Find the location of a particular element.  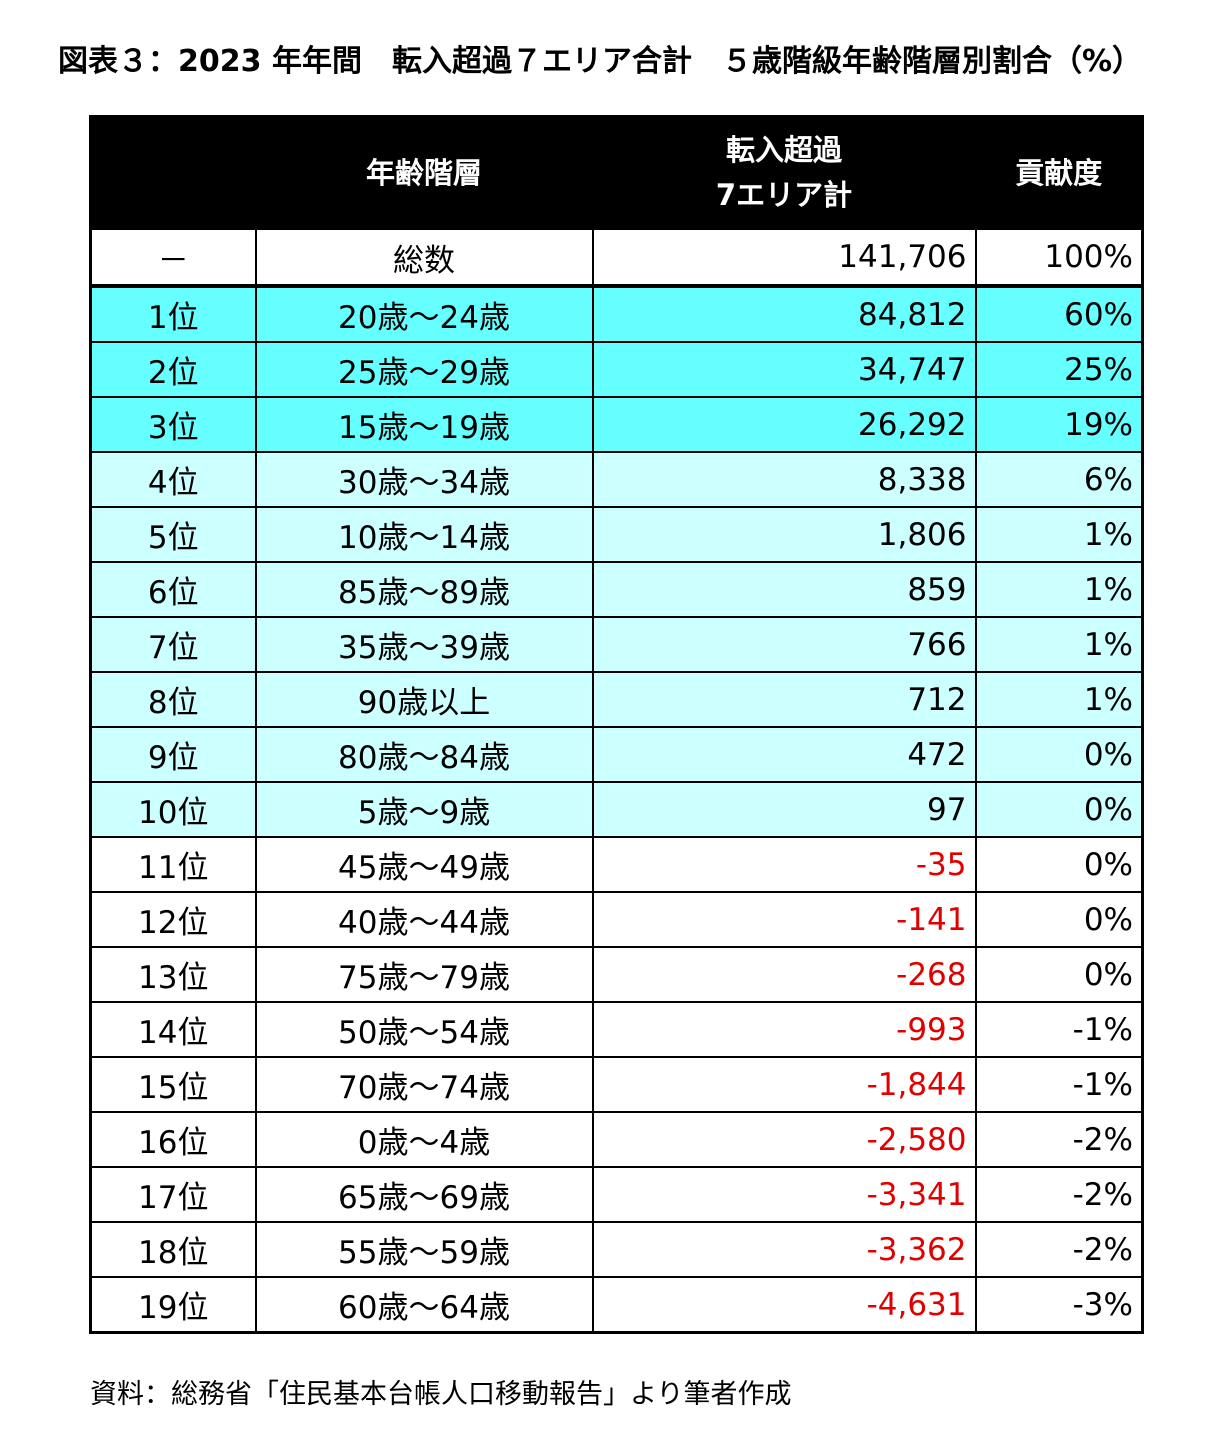

header-row: 年齢階層 転入超過 7エリア計 貢献度 is located at coordinates (616, 172).